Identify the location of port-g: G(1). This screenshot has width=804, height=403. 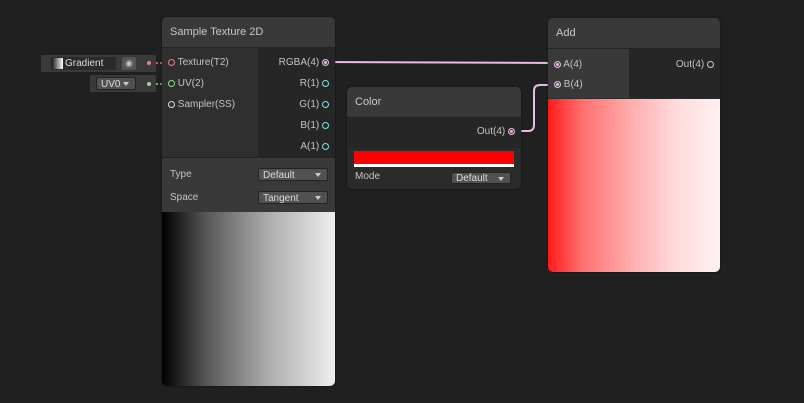
(314, 105).